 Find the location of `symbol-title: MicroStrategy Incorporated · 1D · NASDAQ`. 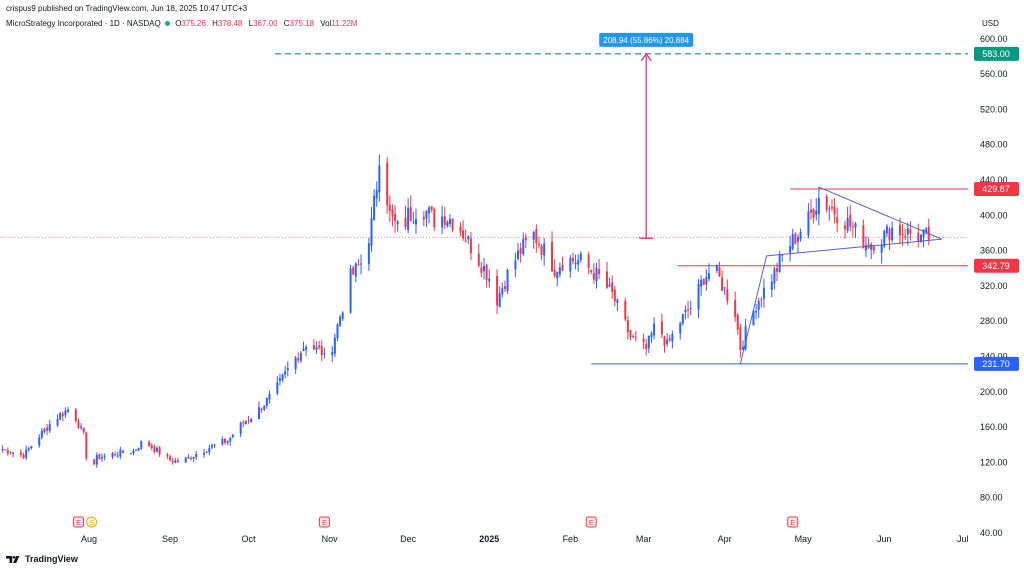

symbol-title: MicroStrategy Incorporated · 1D · NASDAQ is located at coordinates (83, 23).